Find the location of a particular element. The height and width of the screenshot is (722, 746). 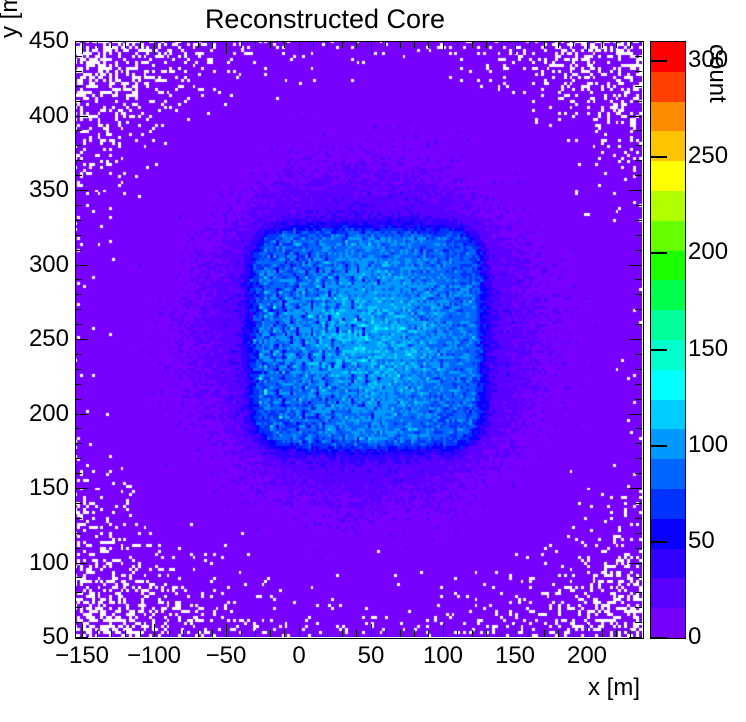

colorbar-tick-label: 200 is located at coordinates (708, 251).